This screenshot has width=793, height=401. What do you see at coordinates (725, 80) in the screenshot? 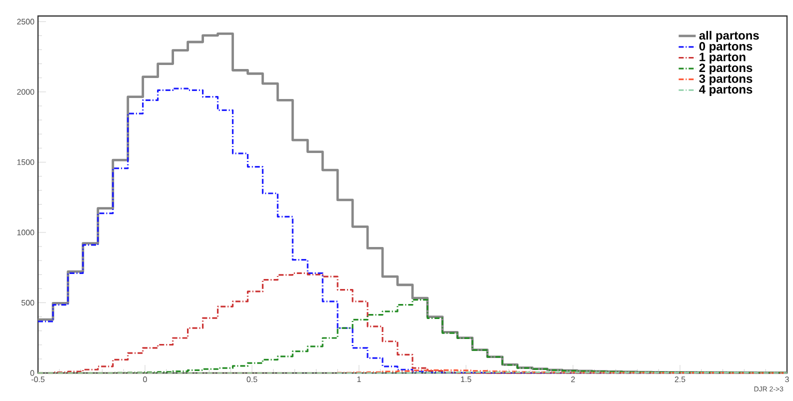
I see `legend-label: 3 partons` at bounding box center [725, 80].